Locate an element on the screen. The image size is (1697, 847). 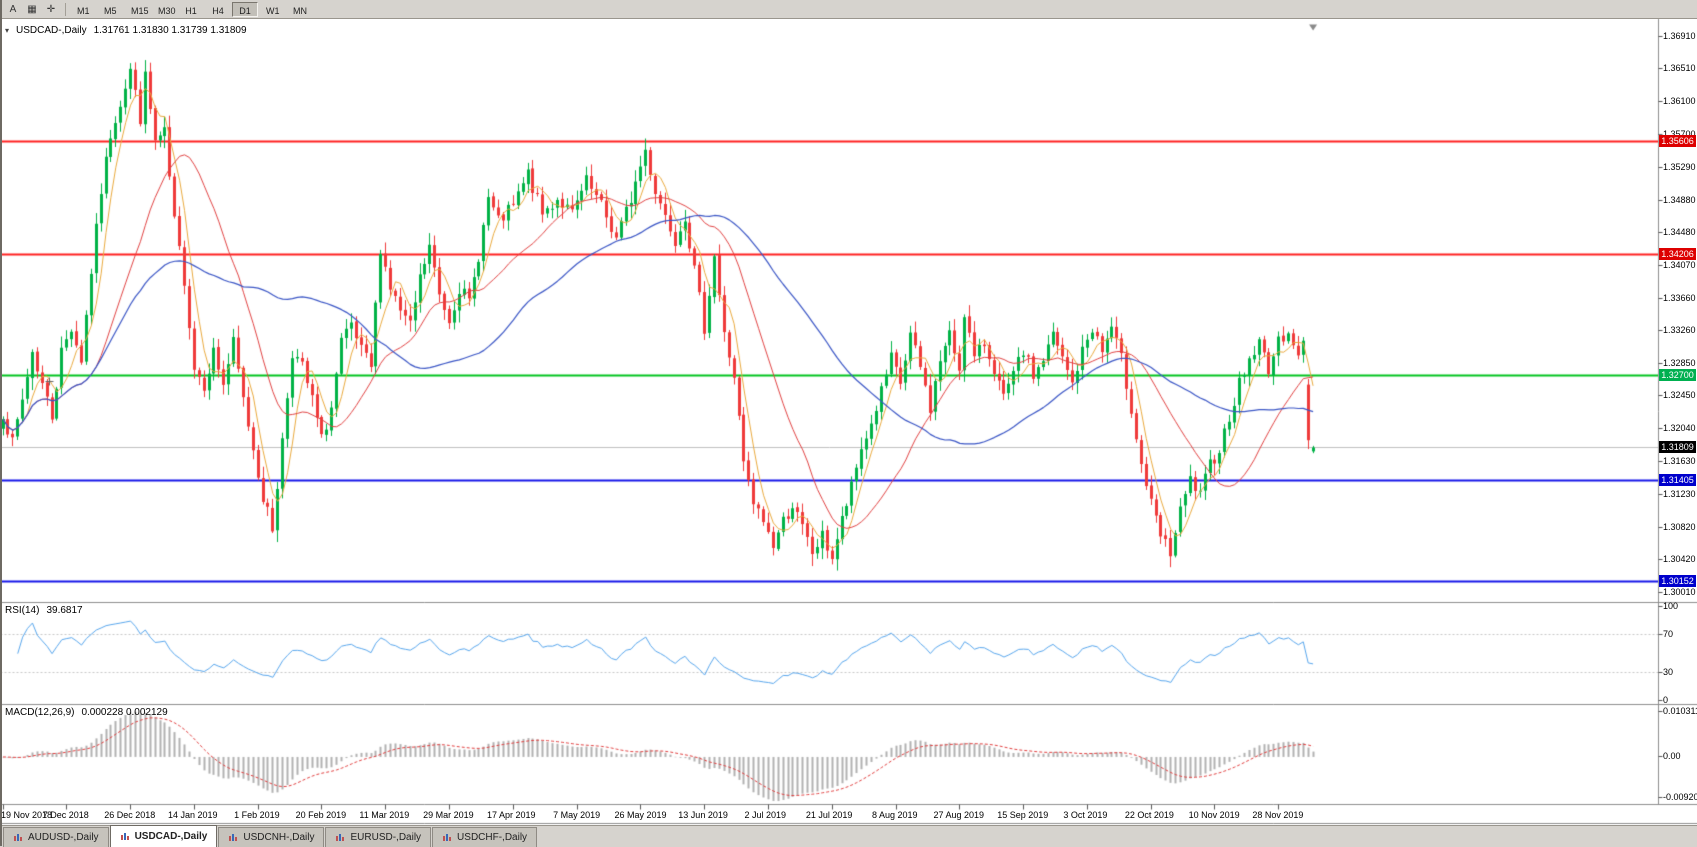
date-axis-label: 27 Aug 2019 is located at coordinates (959, 815).